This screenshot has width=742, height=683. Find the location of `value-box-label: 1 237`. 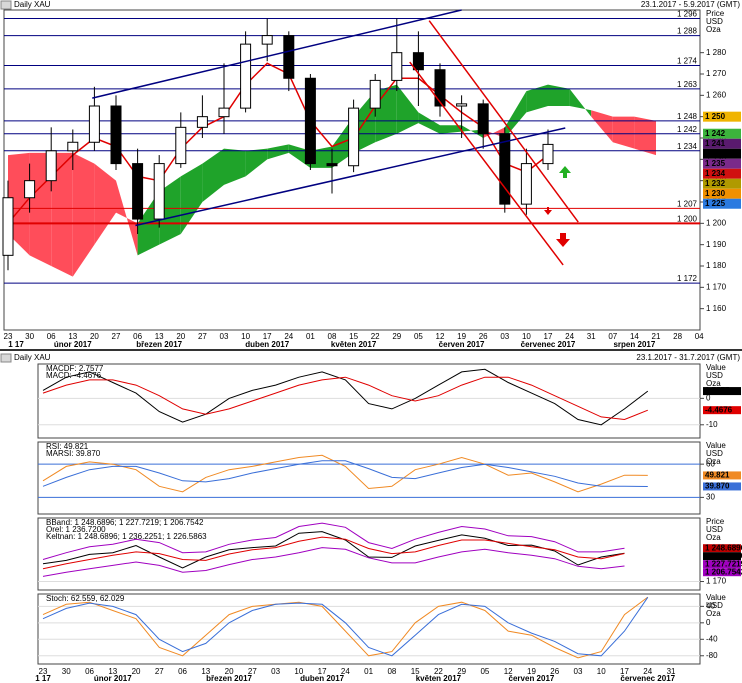

value-box-label: 1 237 is located at coordinates (715, 153).